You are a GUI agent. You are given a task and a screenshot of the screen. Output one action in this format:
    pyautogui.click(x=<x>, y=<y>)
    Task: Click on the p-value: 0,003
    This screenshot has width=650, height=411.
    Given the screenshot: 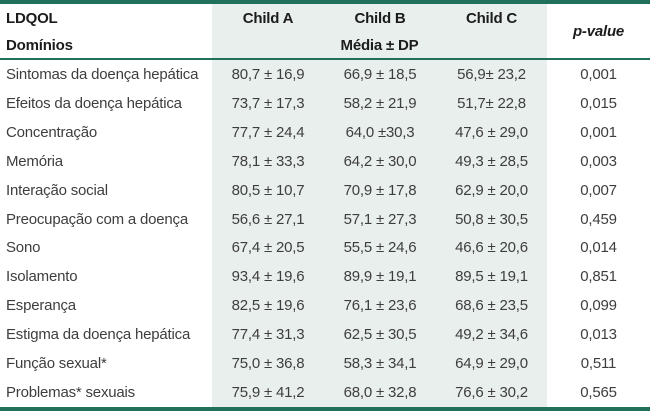 What is the action you would take?
    pyautogui.click(x=598, y=161)
    